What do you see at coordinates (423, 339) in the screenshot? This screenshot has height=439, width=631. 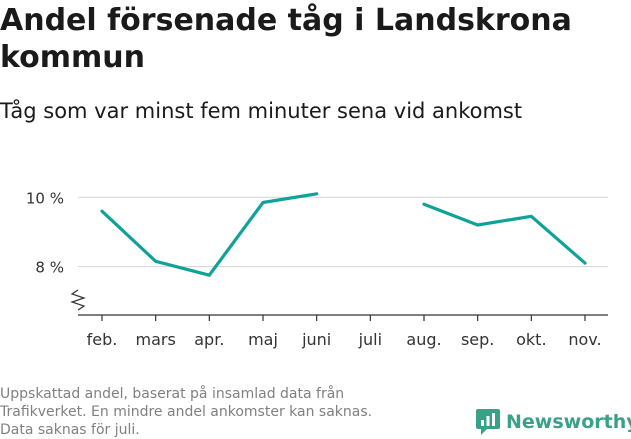 I see `x-tick-label: aug.` at bounding box center [423, 339].